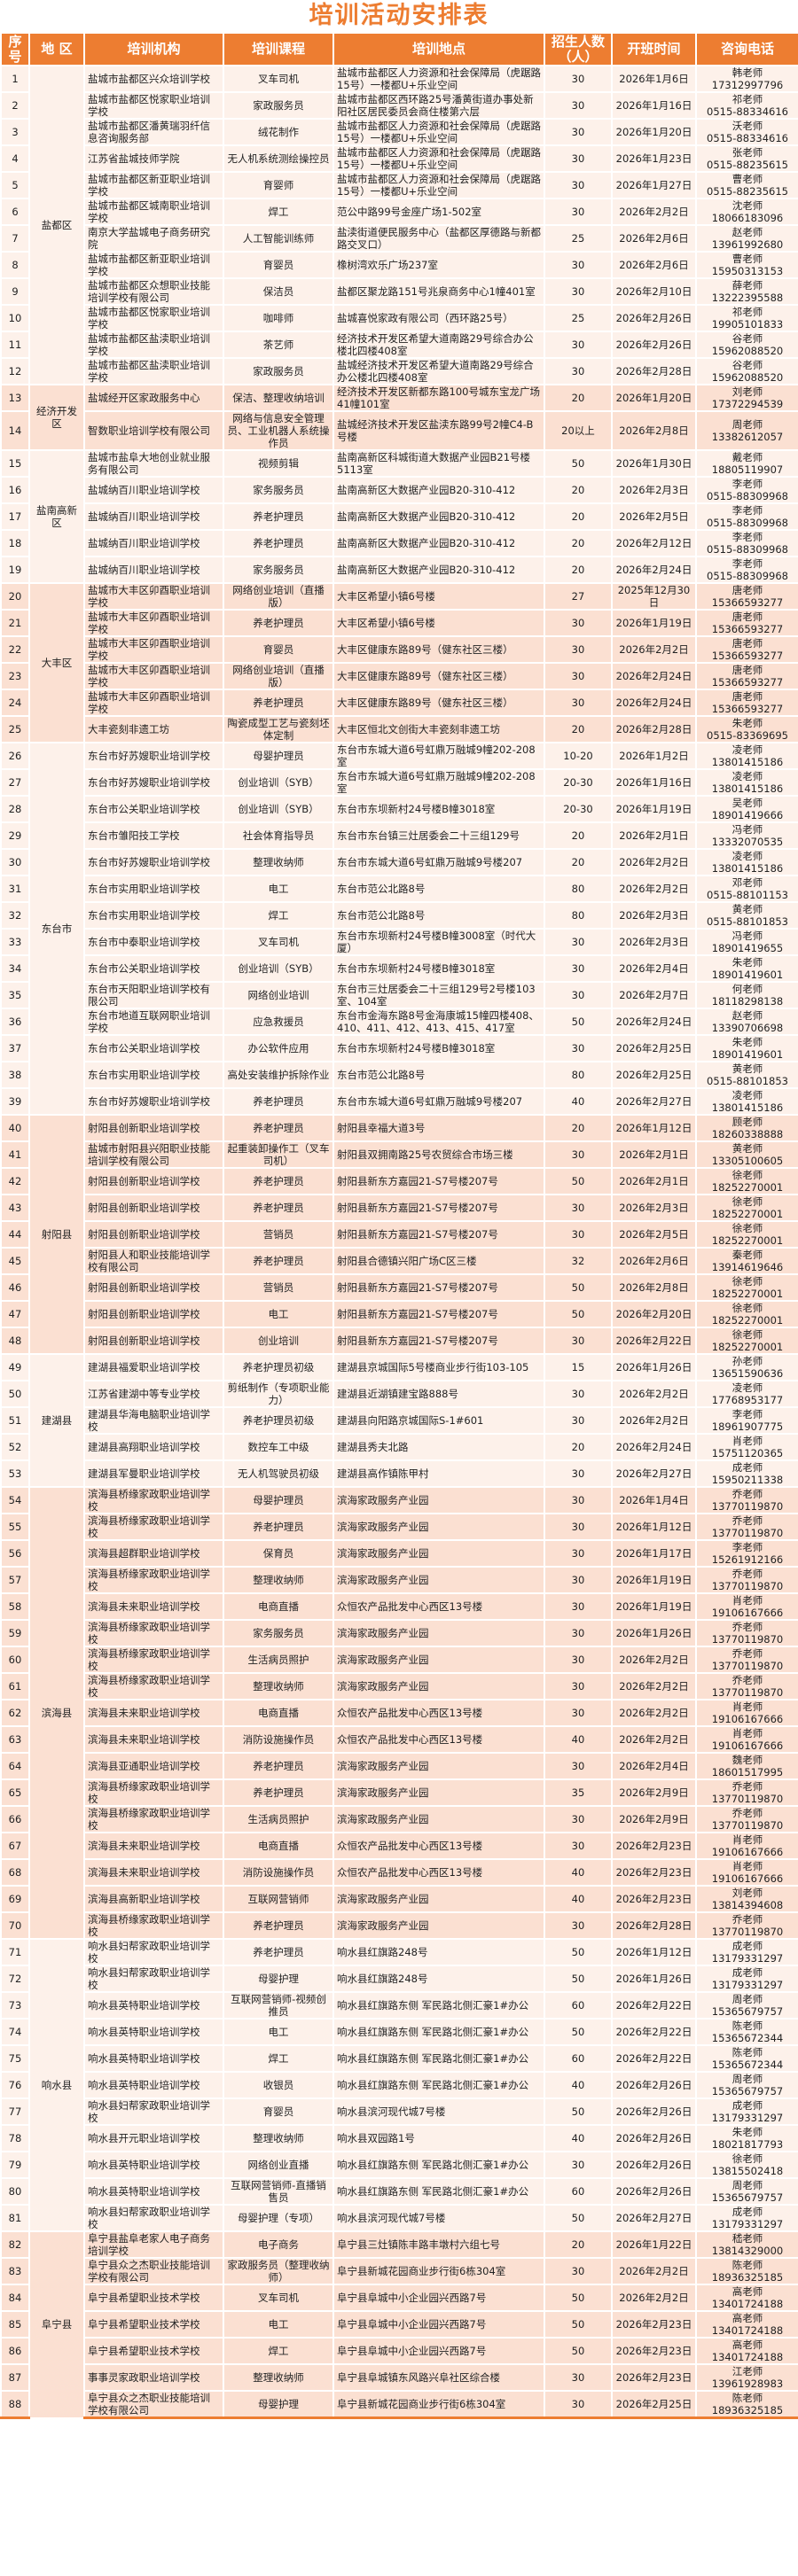 The image size is (798, 2576). Describe the element at coordinates (747, 212) in the screenshot. I see `contact-cell: 沈老师 18066183096` at that location.